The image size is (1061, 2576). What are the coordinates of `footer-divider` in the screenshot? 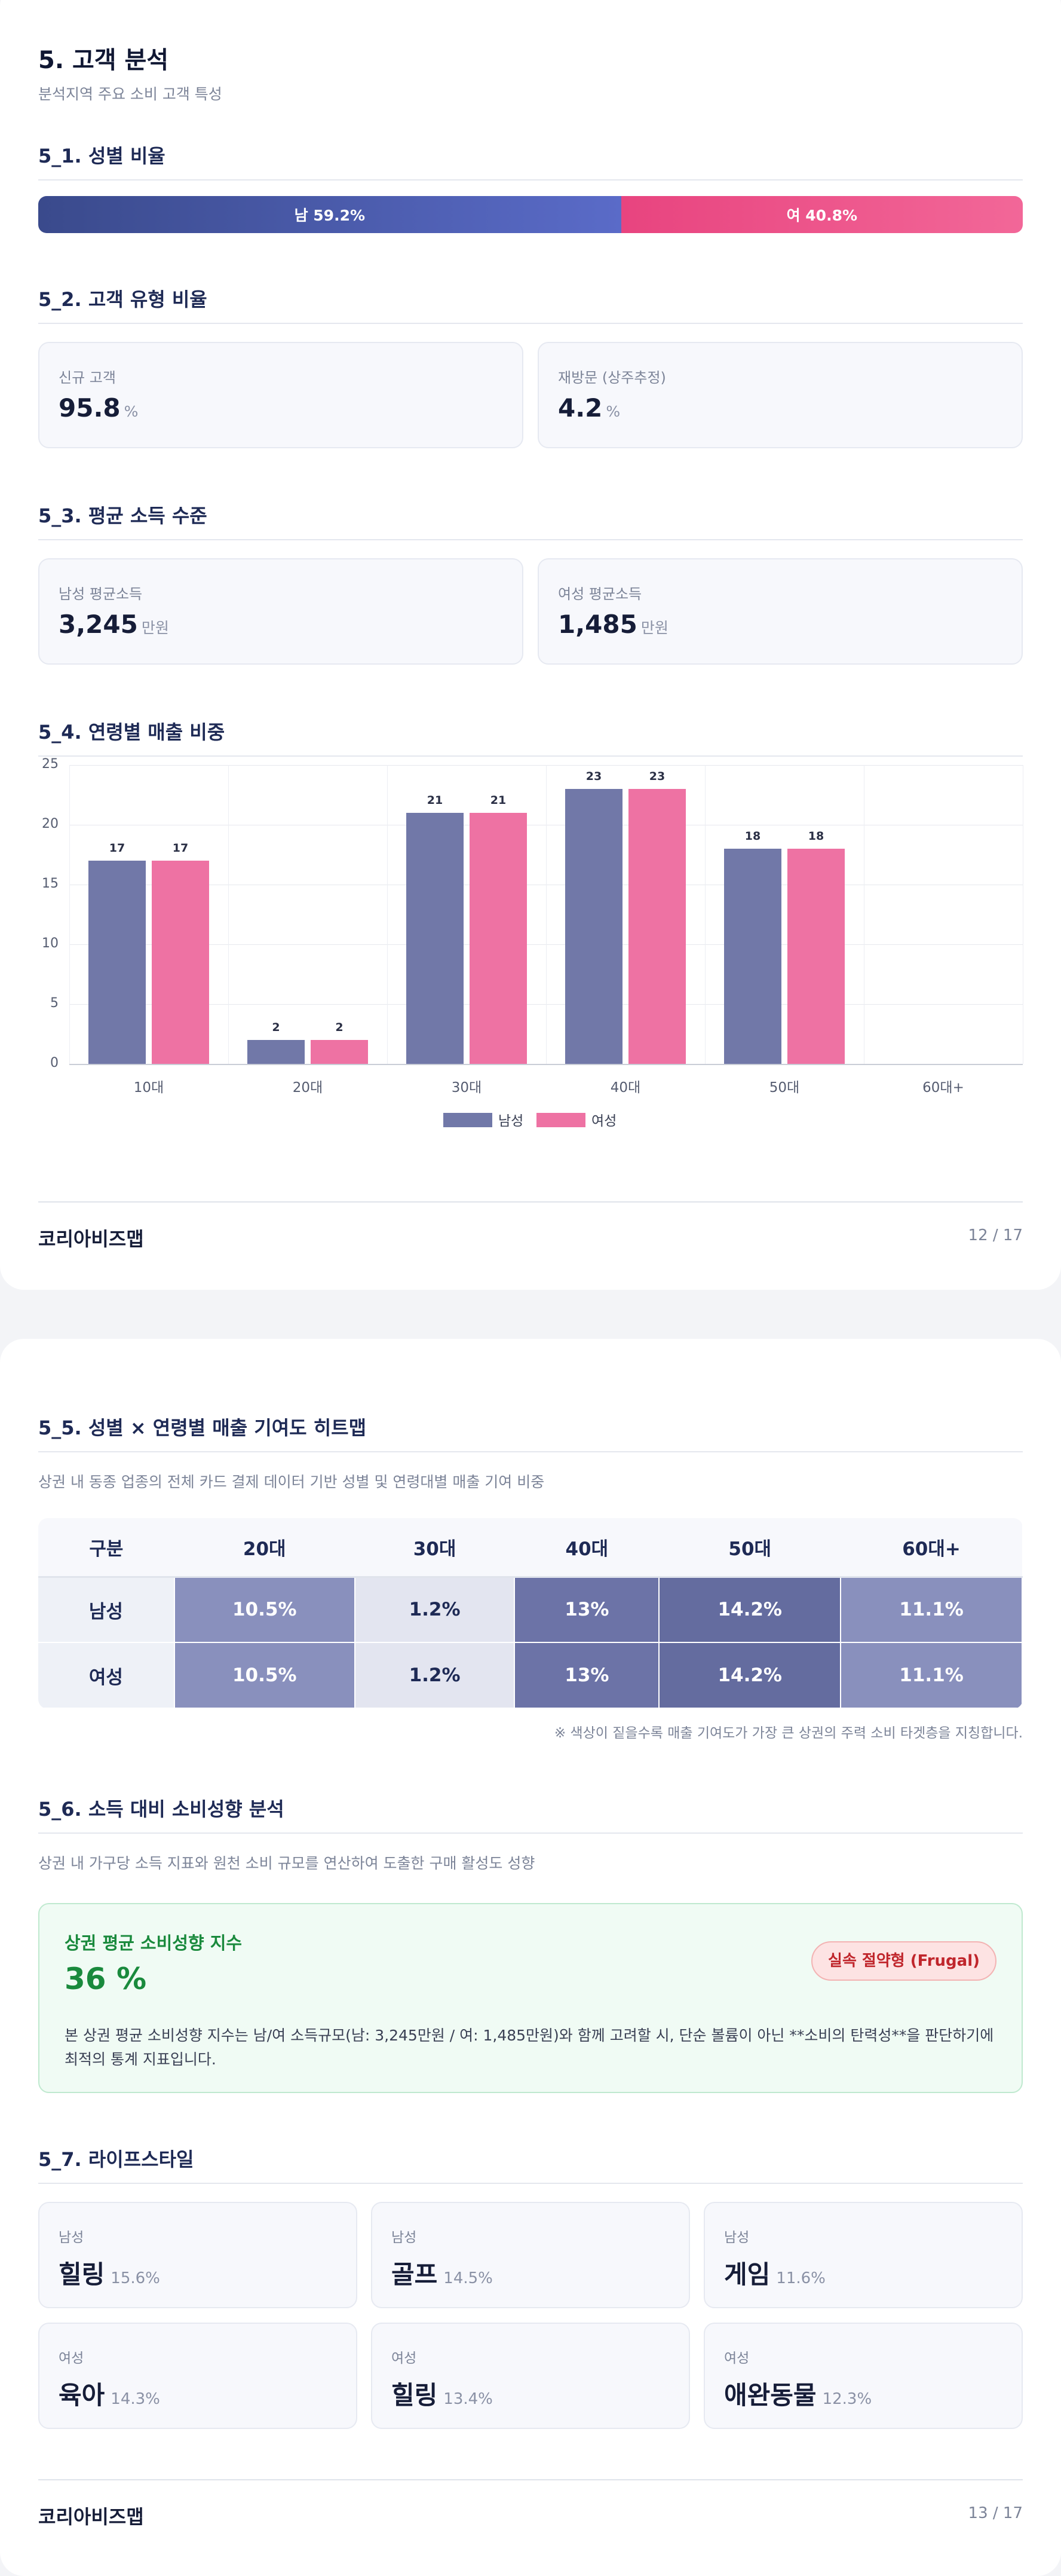 It's located at (530, 1202).